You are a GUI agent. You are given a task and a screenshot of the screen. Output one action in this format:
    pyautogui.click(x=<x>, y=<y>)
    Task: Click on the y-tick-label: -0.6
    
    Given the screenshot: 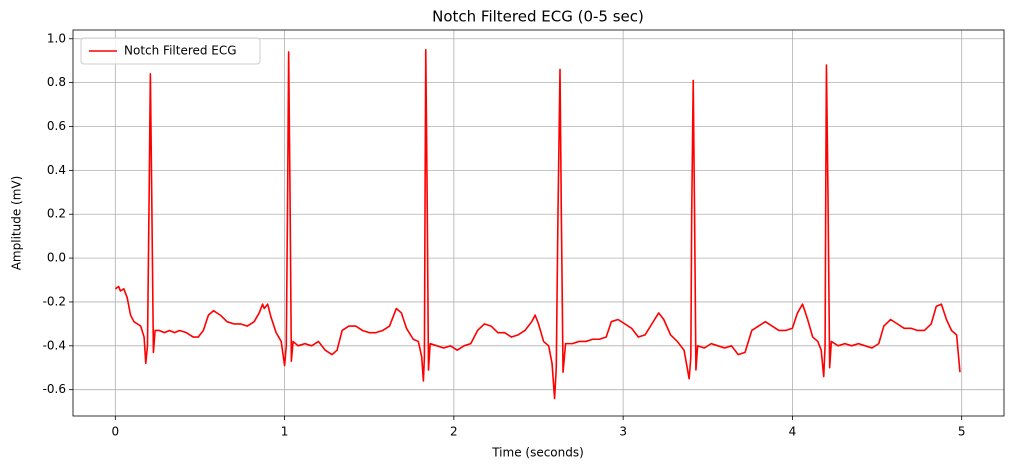 What is the action you would take?
    pyautogui.click(x=54, y=389)
    